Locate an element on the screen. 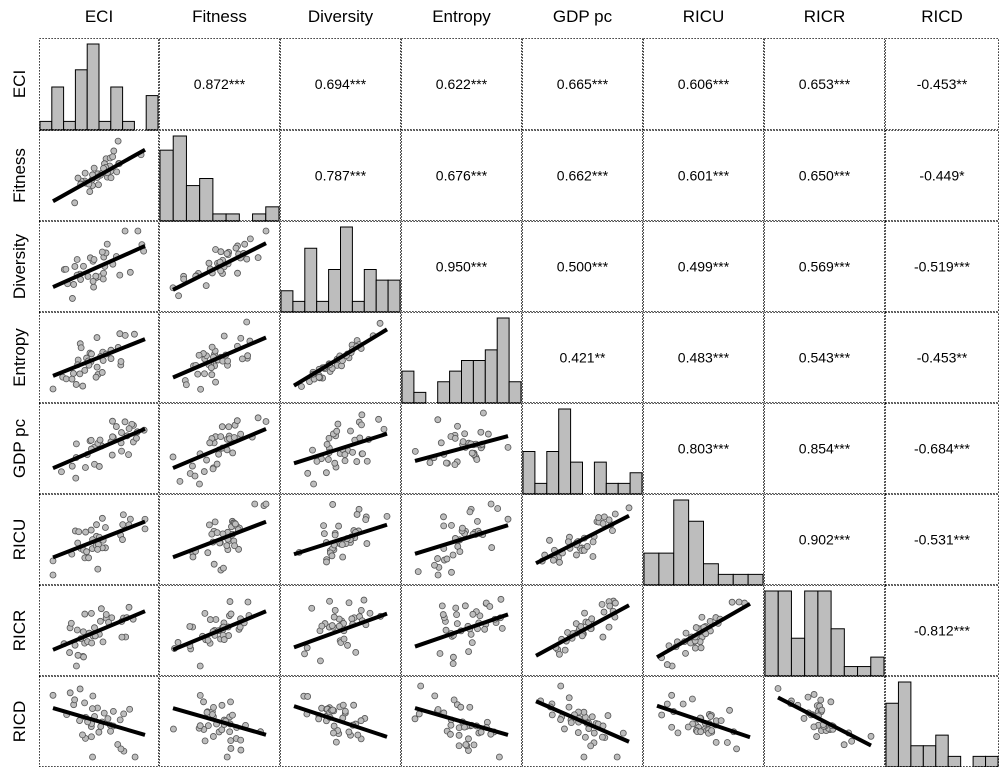  correlation-value: 0.601*** is located at coordinates (704, 176).